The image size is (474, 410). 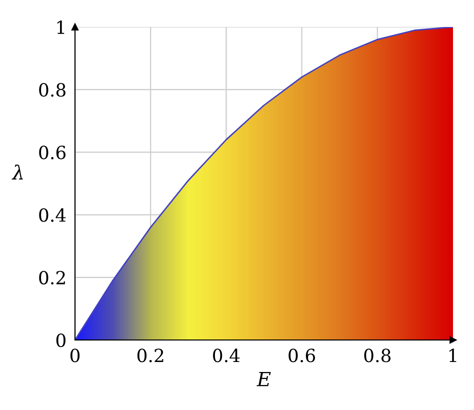 What do you see at coordinates (17, 172) in the screenshot?
I see `y-axis-title: λ` at bounding box center [17, 172].